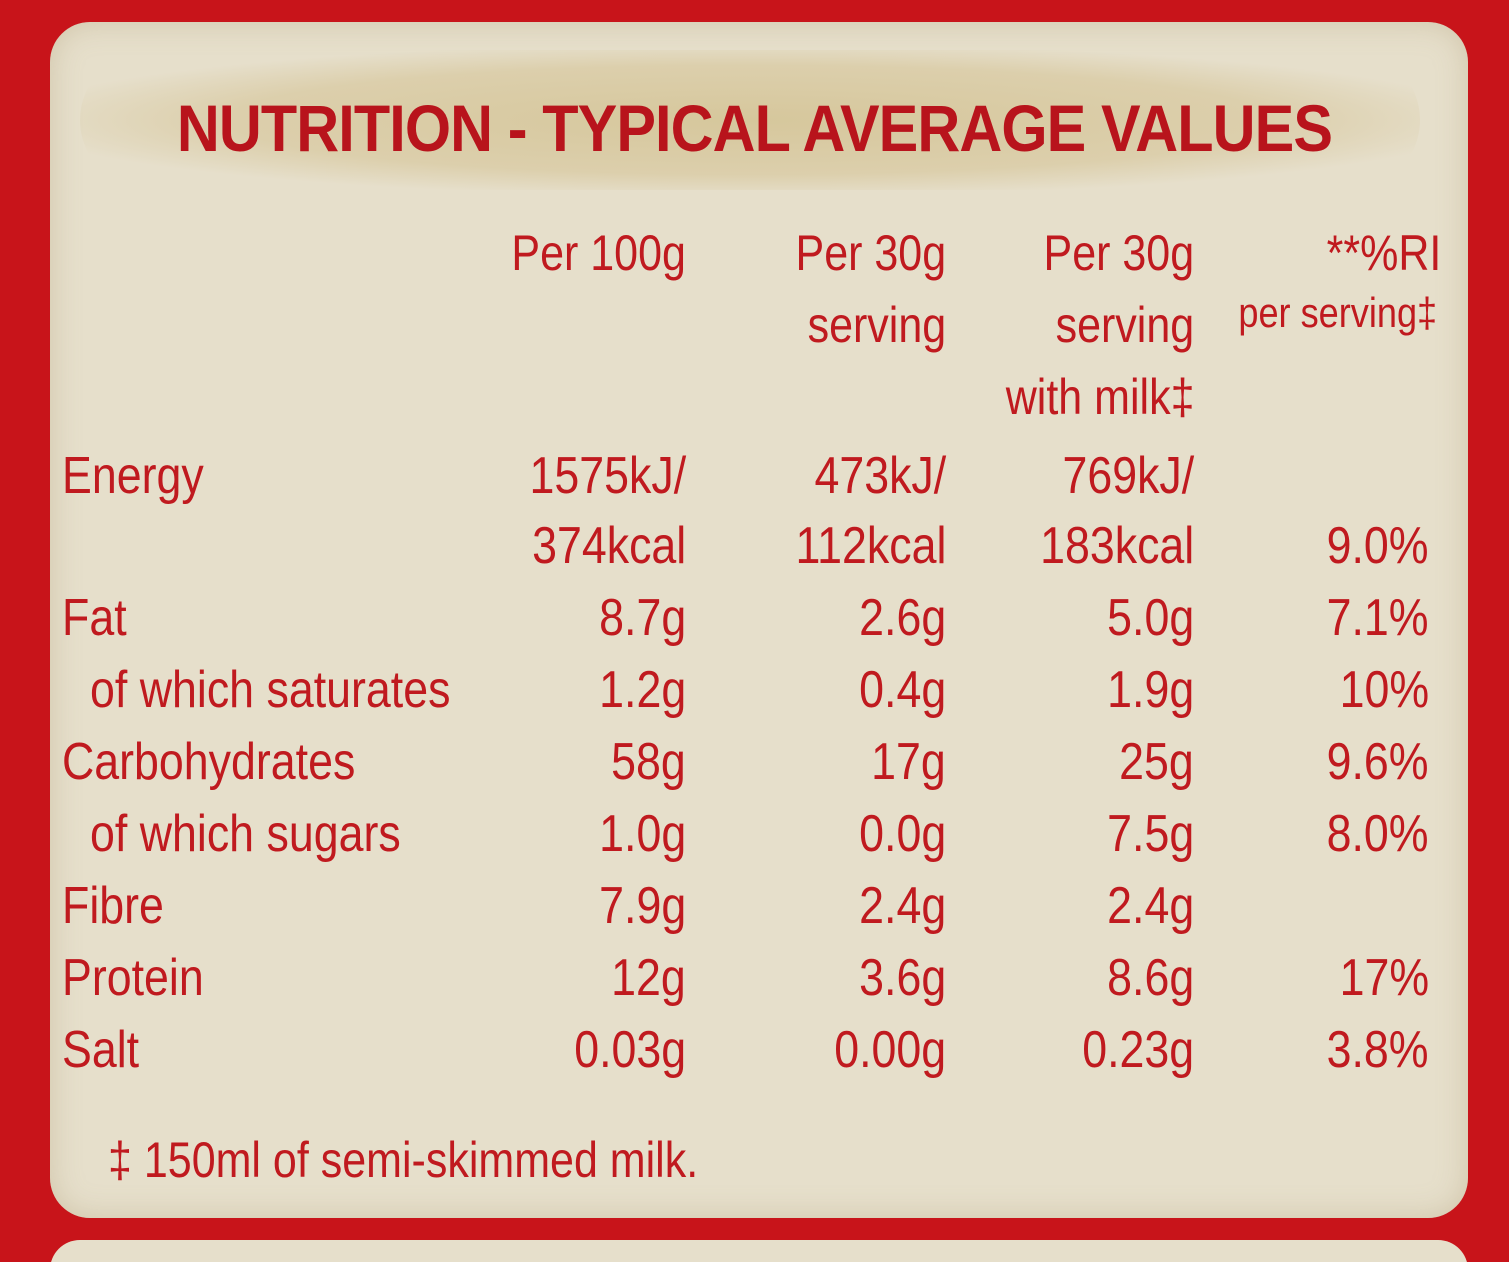 The width and height of the screenshot is (1509, 1262). Describe the element at coordinates (270, 690) in the screenshot. I see `row-label-saturates: of which saturates` at that location.